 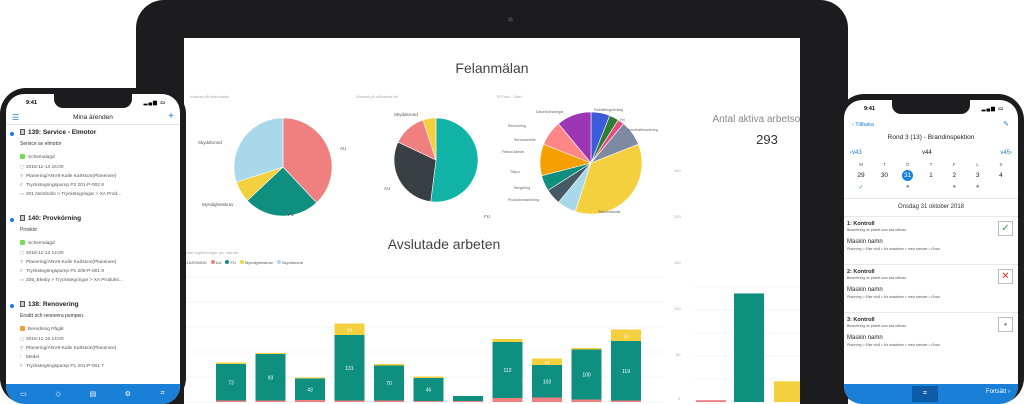 I want to click on calendar-day: 4, so click(x=1001, y=175).